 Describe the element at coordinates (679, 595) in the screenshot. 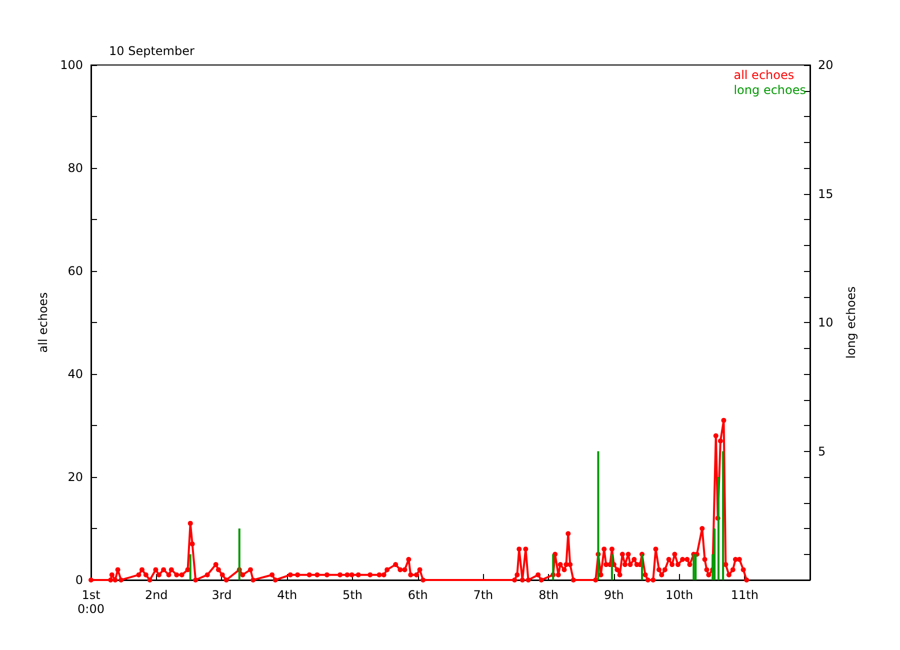

I see `x-tick-label: 10th` at that location.